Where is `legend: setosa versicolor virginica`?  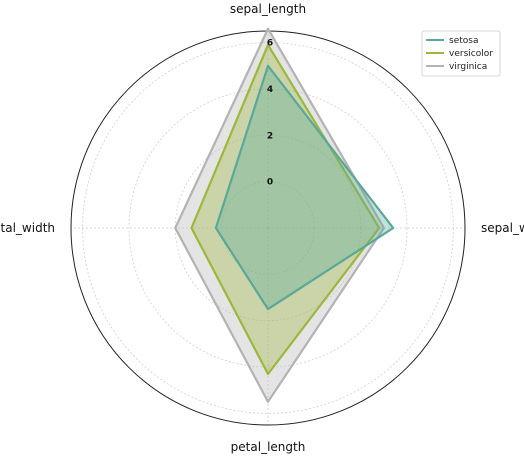
legend: setosa versicolor virginica is located at coordinates (461, 53).